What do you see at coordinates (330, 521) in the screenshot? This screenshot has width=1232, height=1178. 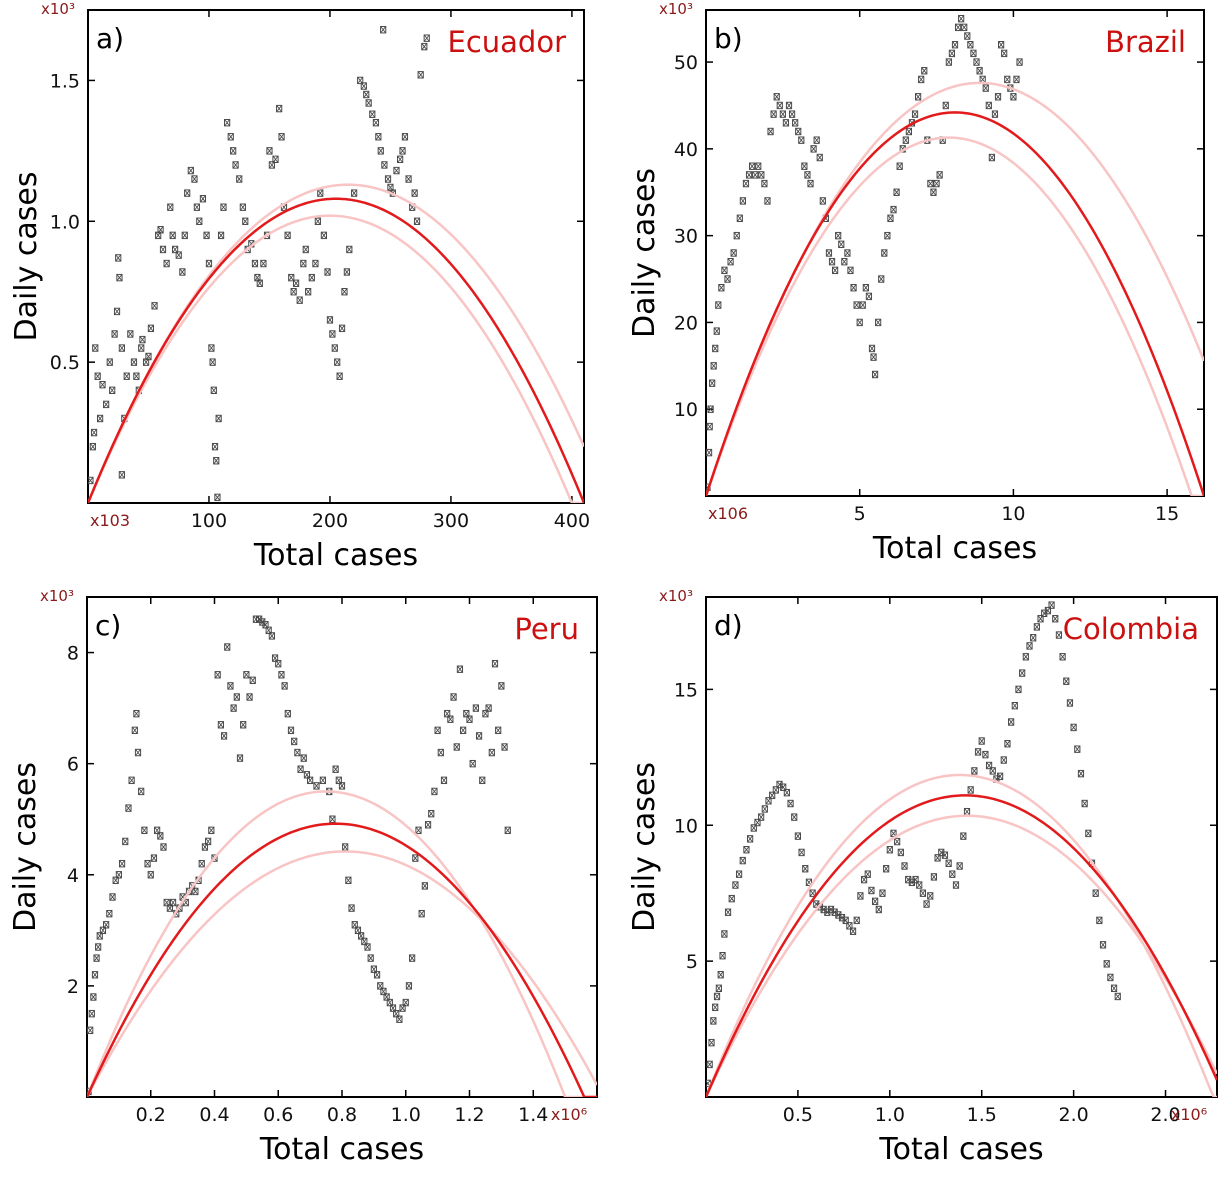 I see `x-tick-label: 200` at bounding box center [330, 521].